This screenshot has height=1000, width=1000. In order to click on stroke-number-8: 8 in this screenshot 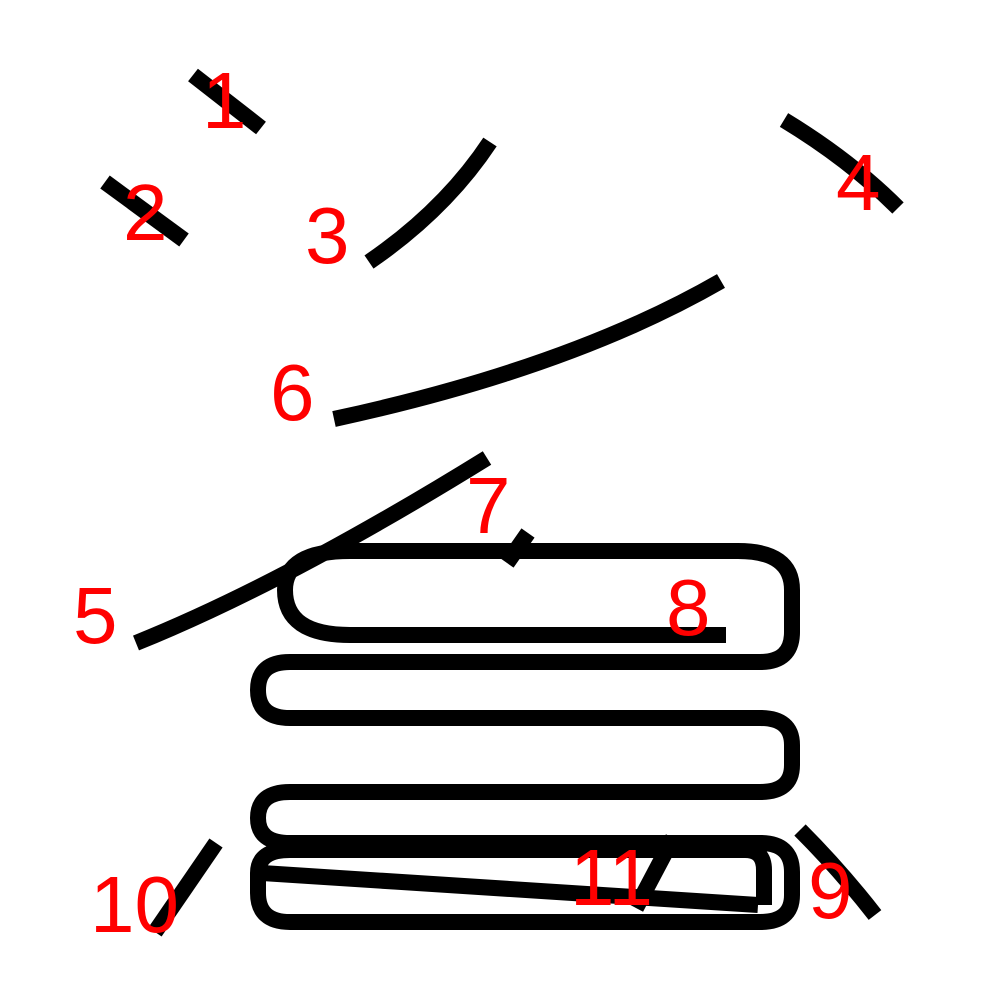, I will do `click(688, 607)`.